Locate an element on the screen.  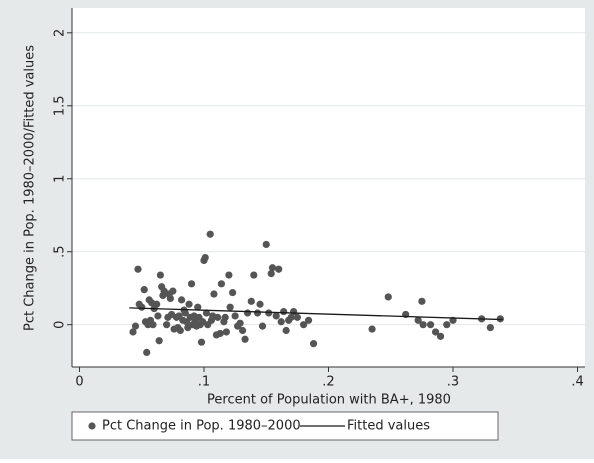
y-tick-label: 1.5 is located at coordinates (60, 105).